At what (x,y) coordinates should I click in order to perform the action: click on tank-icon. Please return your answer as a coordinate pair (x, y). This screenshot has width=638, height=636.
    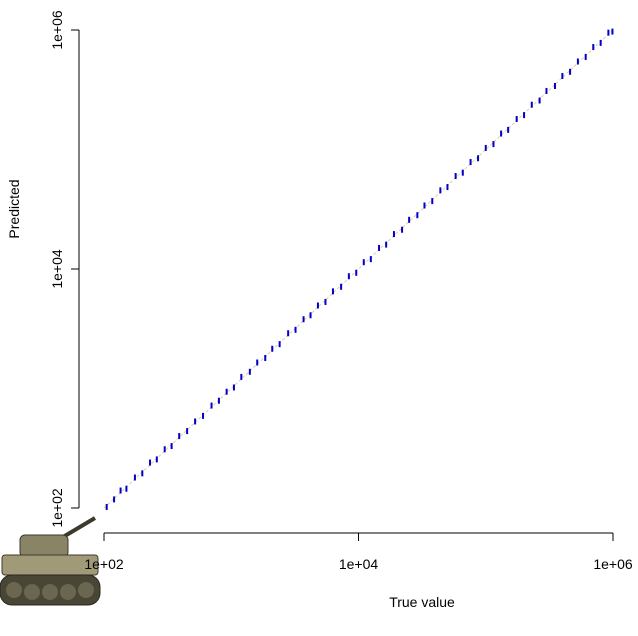
    Looking at the image, I should click on (50, 561).